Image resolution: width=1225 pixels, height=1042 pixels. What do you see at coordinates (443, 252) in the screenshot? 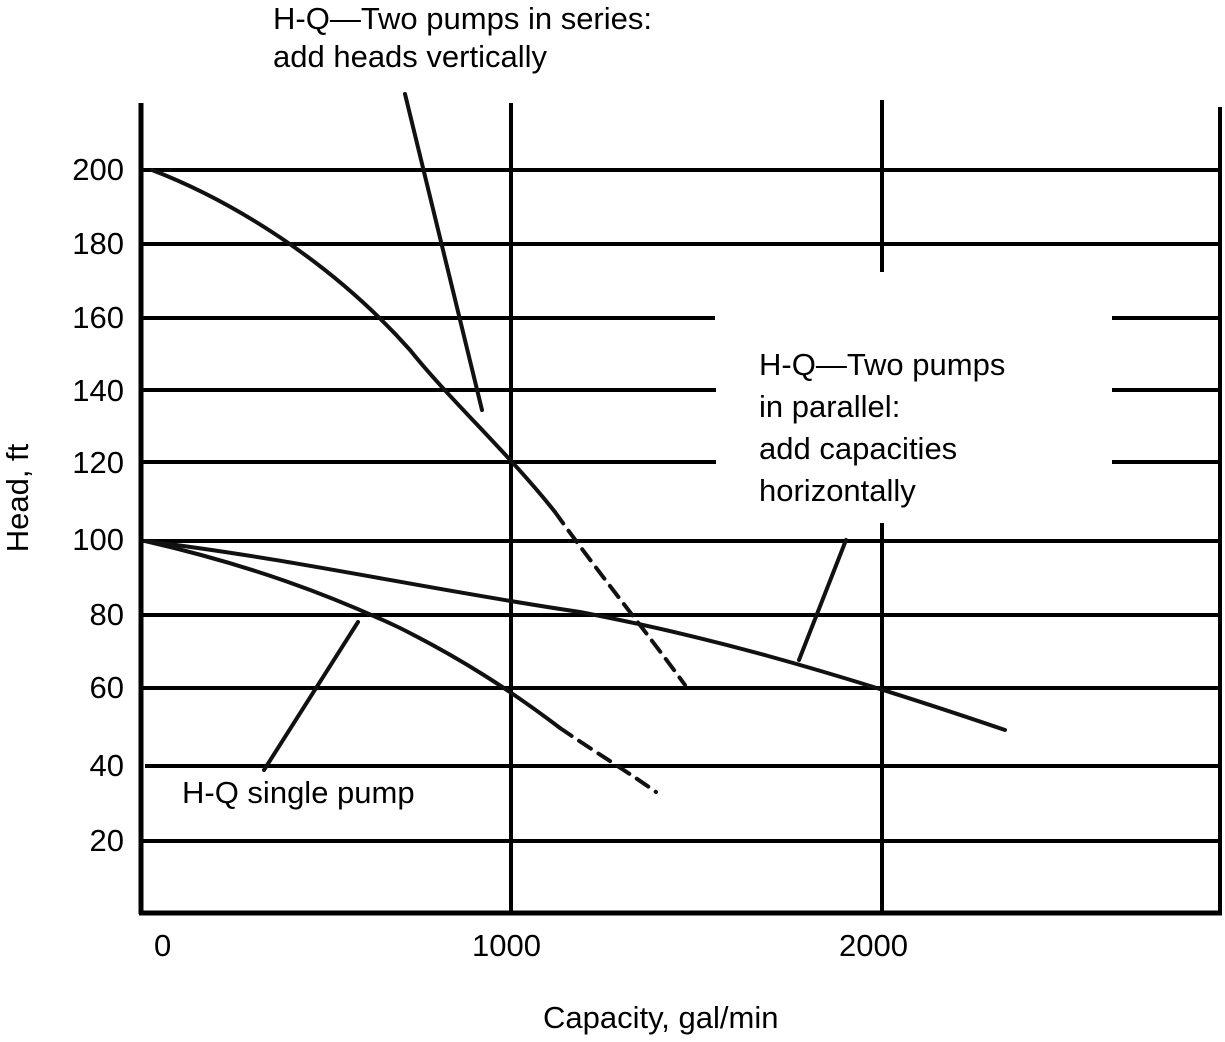
I see `leader-series` at bounding box center [443, 252].